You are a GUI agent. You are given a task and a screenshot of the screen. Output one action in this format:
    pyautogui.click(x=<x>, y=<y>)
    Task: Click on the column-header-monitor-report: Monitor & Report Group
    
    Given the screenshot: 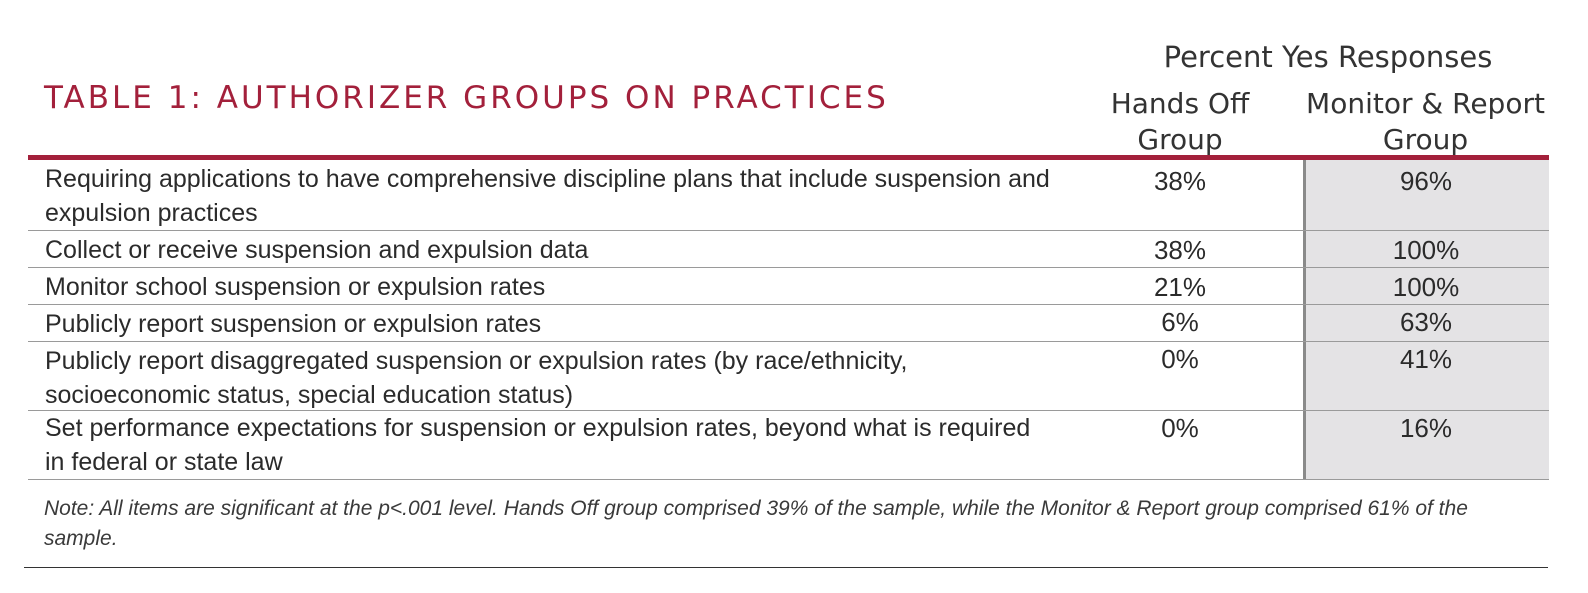 What is the action you would take?
    pyautogui.click(x=1425, y=121)
    